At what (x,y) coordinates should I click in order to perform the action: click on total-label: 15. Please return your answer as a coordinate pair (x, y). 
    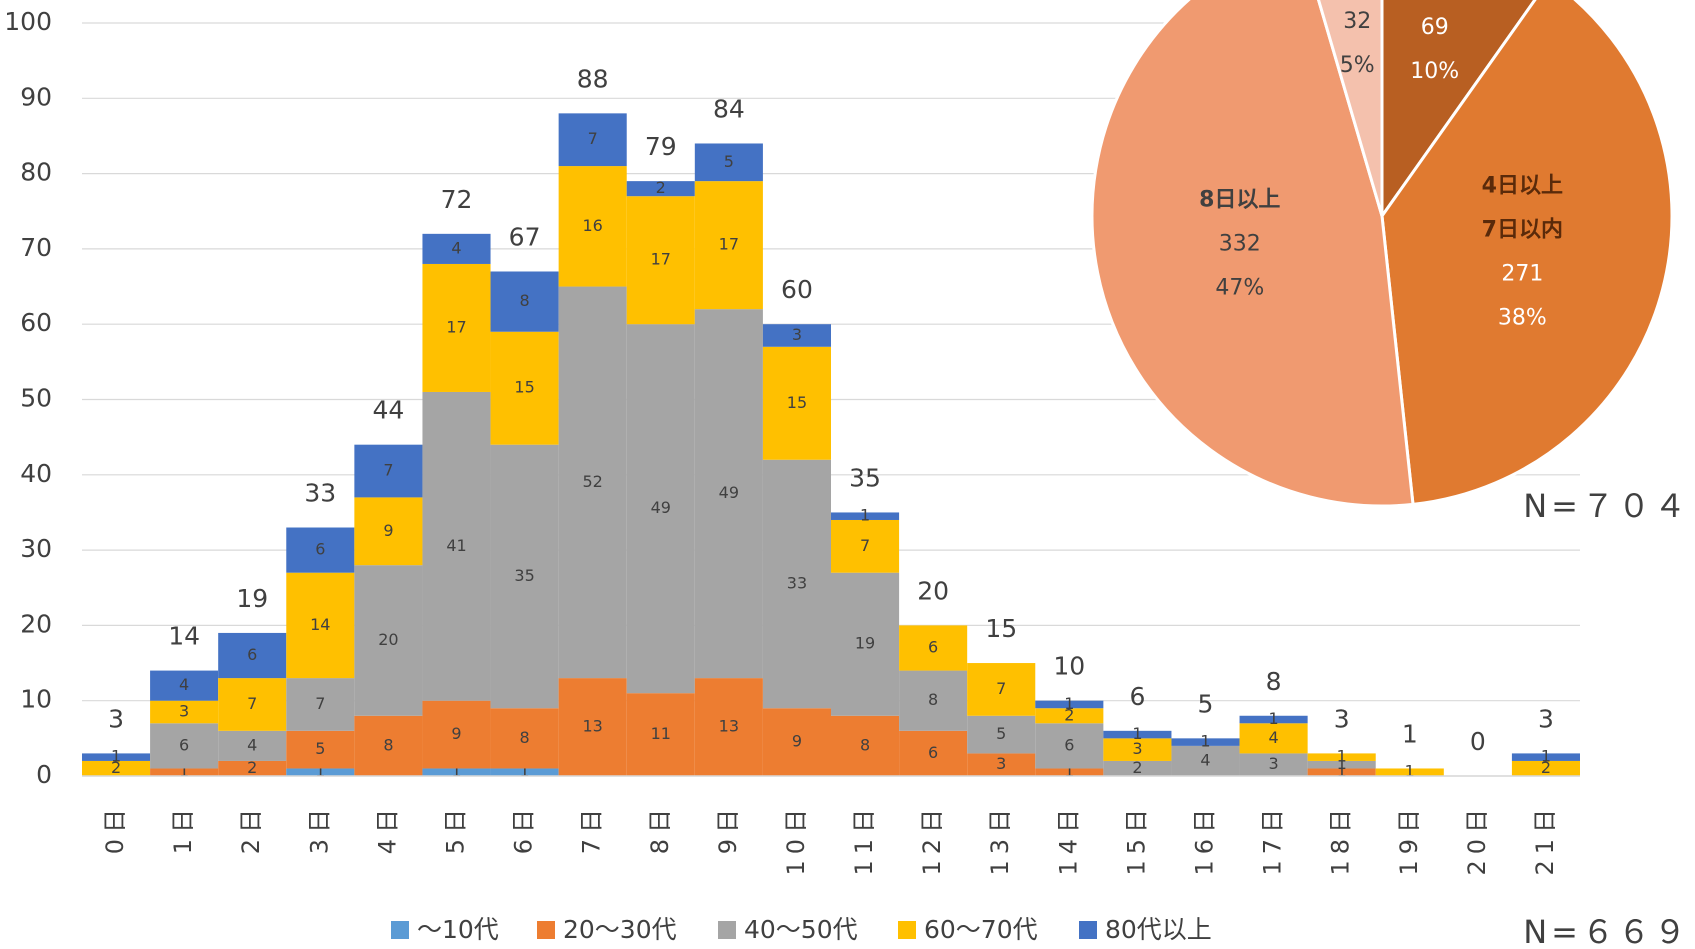
    Looking at the image, I should click on (1001, 628).